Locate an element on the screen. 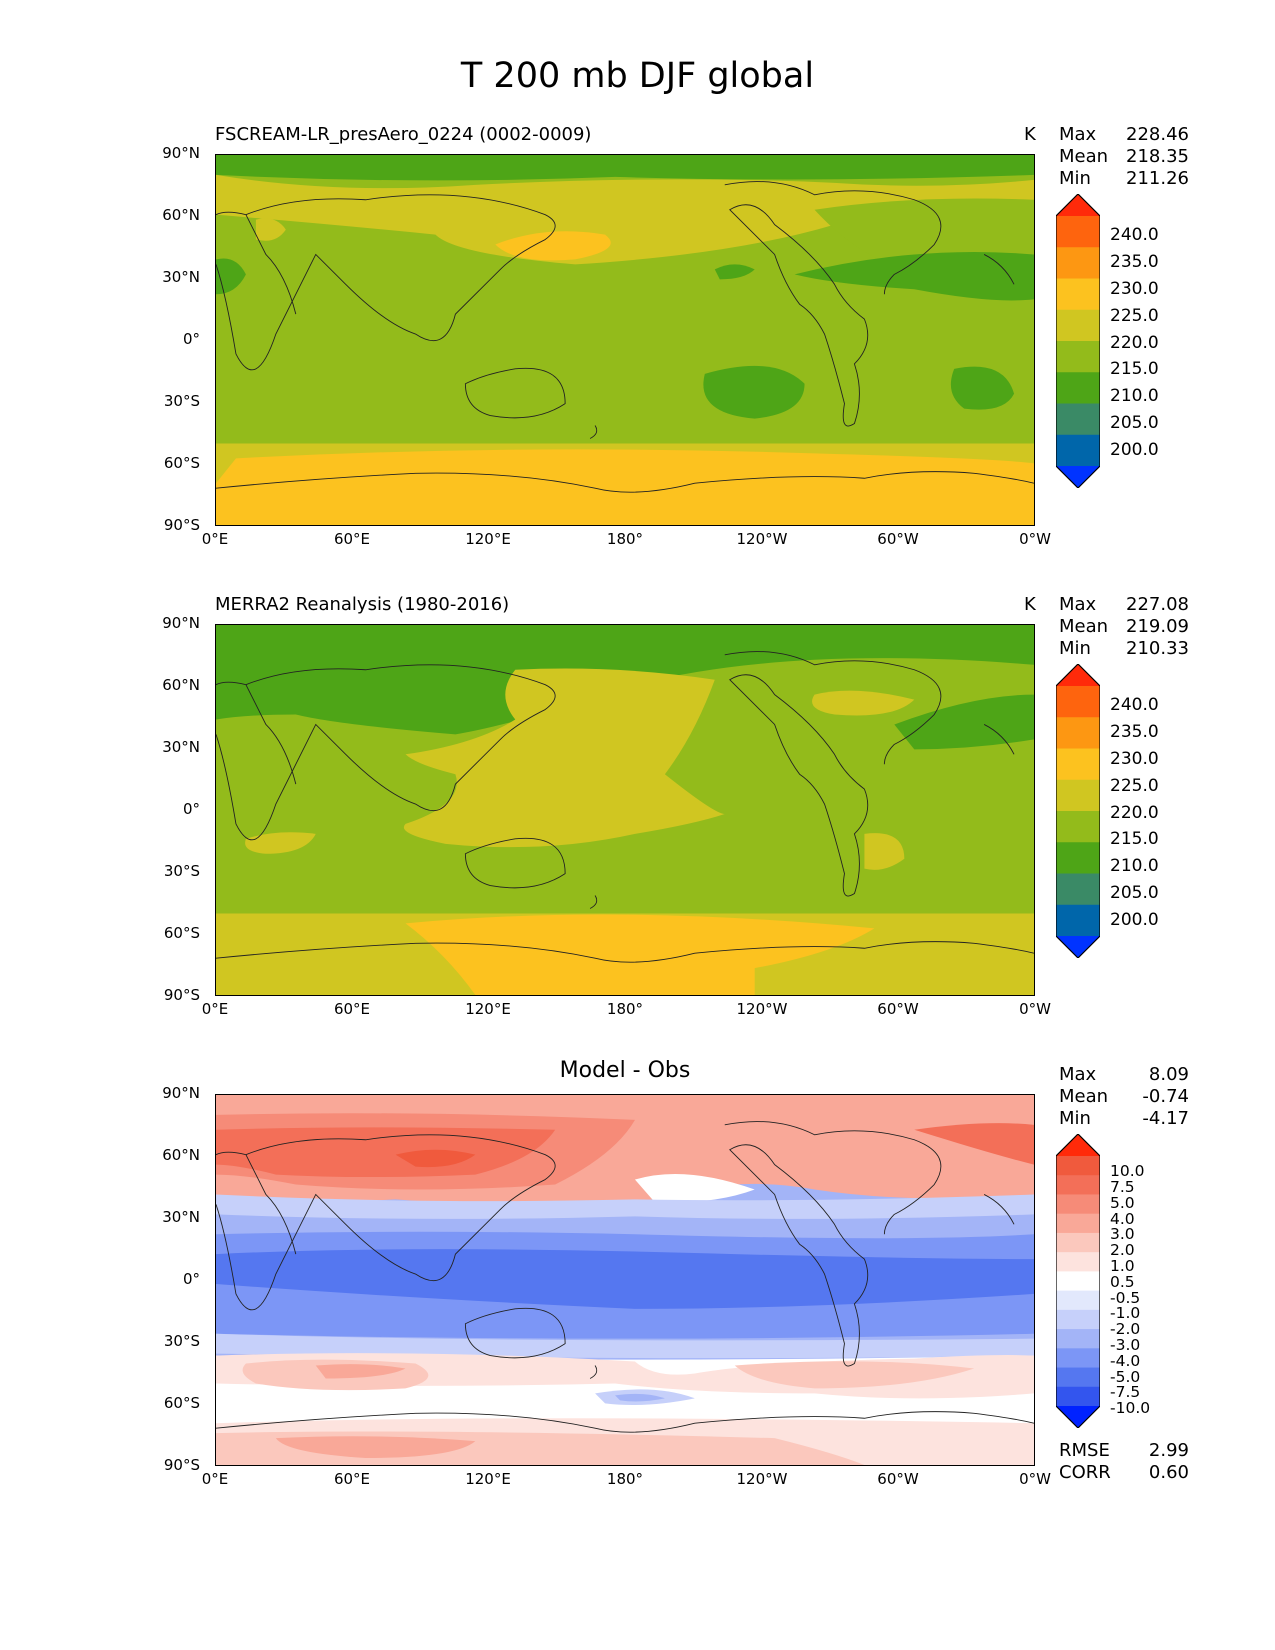 This screenshot has height=1650, width=1275. y-tick-label: 90°S is located at coordinates (181, 995).